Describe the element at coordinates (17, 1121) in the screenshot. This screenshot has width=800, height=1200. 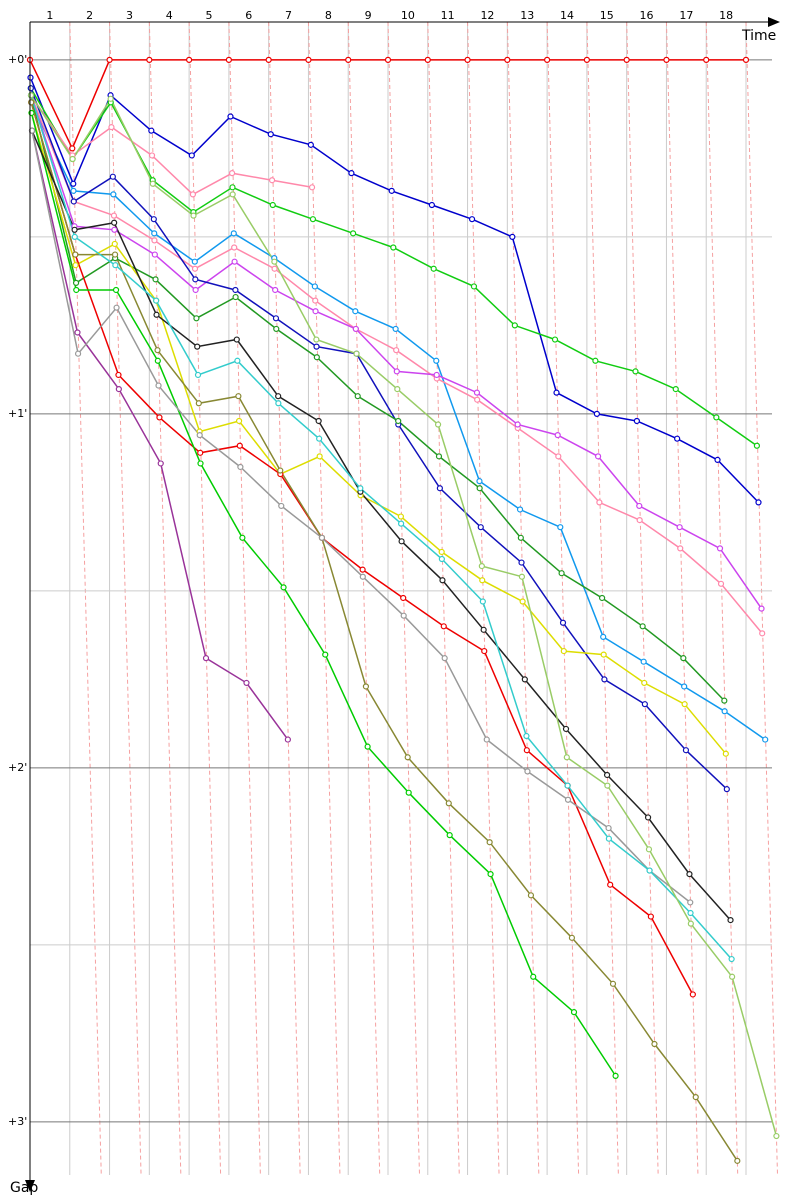
I see `y-tick-label: +3'` at that location.